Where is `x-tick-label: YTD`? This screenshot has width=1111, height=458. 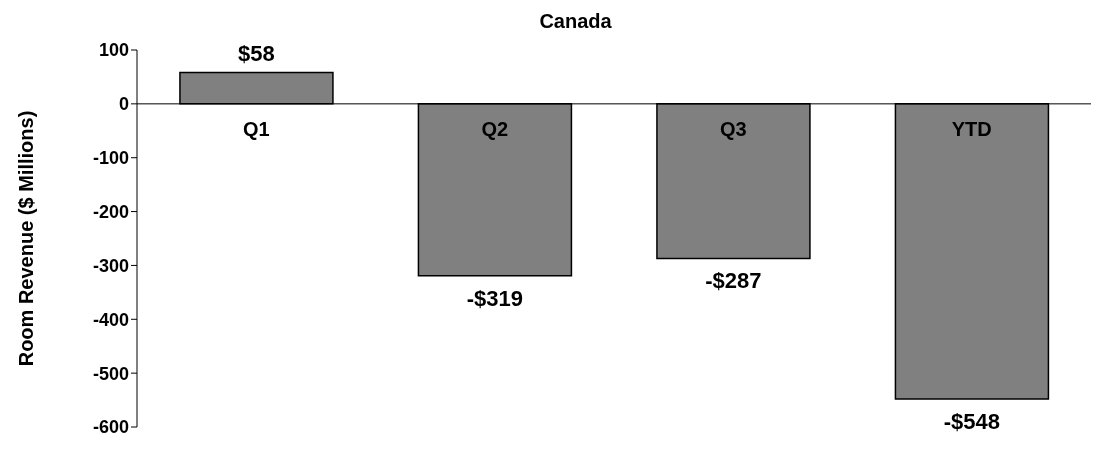 x-tick-label: YTD is located at coordinates (971, 128).